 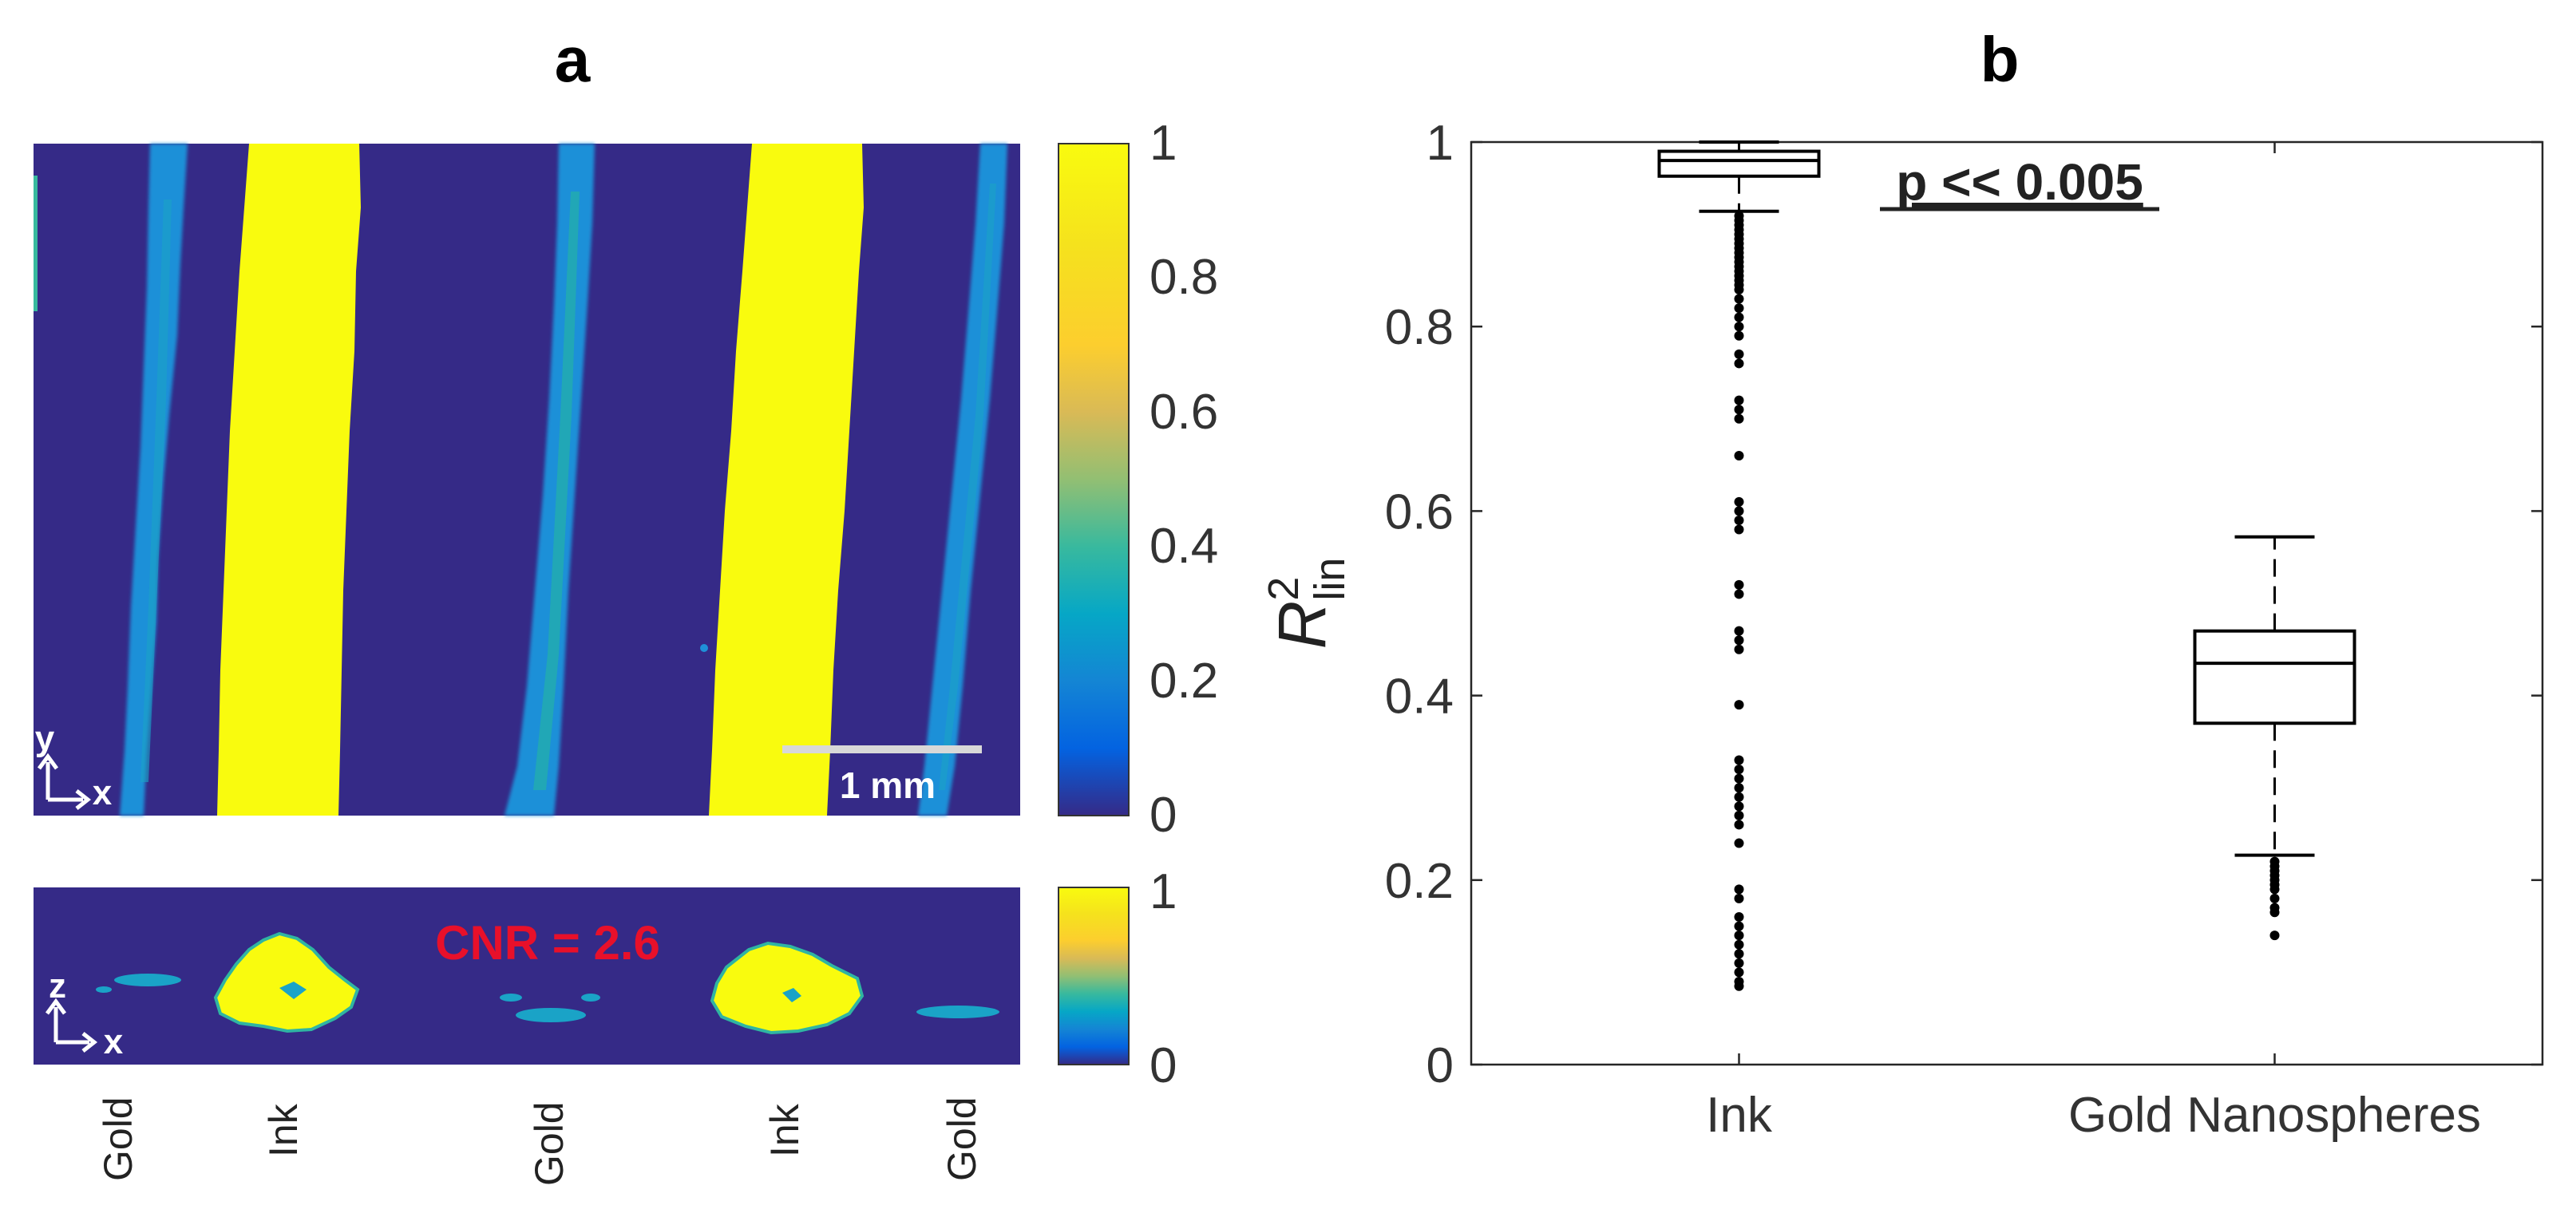 I want to click on column-labels: Gold Ink Gold Ink Gold, so click(x=540, y=1141).